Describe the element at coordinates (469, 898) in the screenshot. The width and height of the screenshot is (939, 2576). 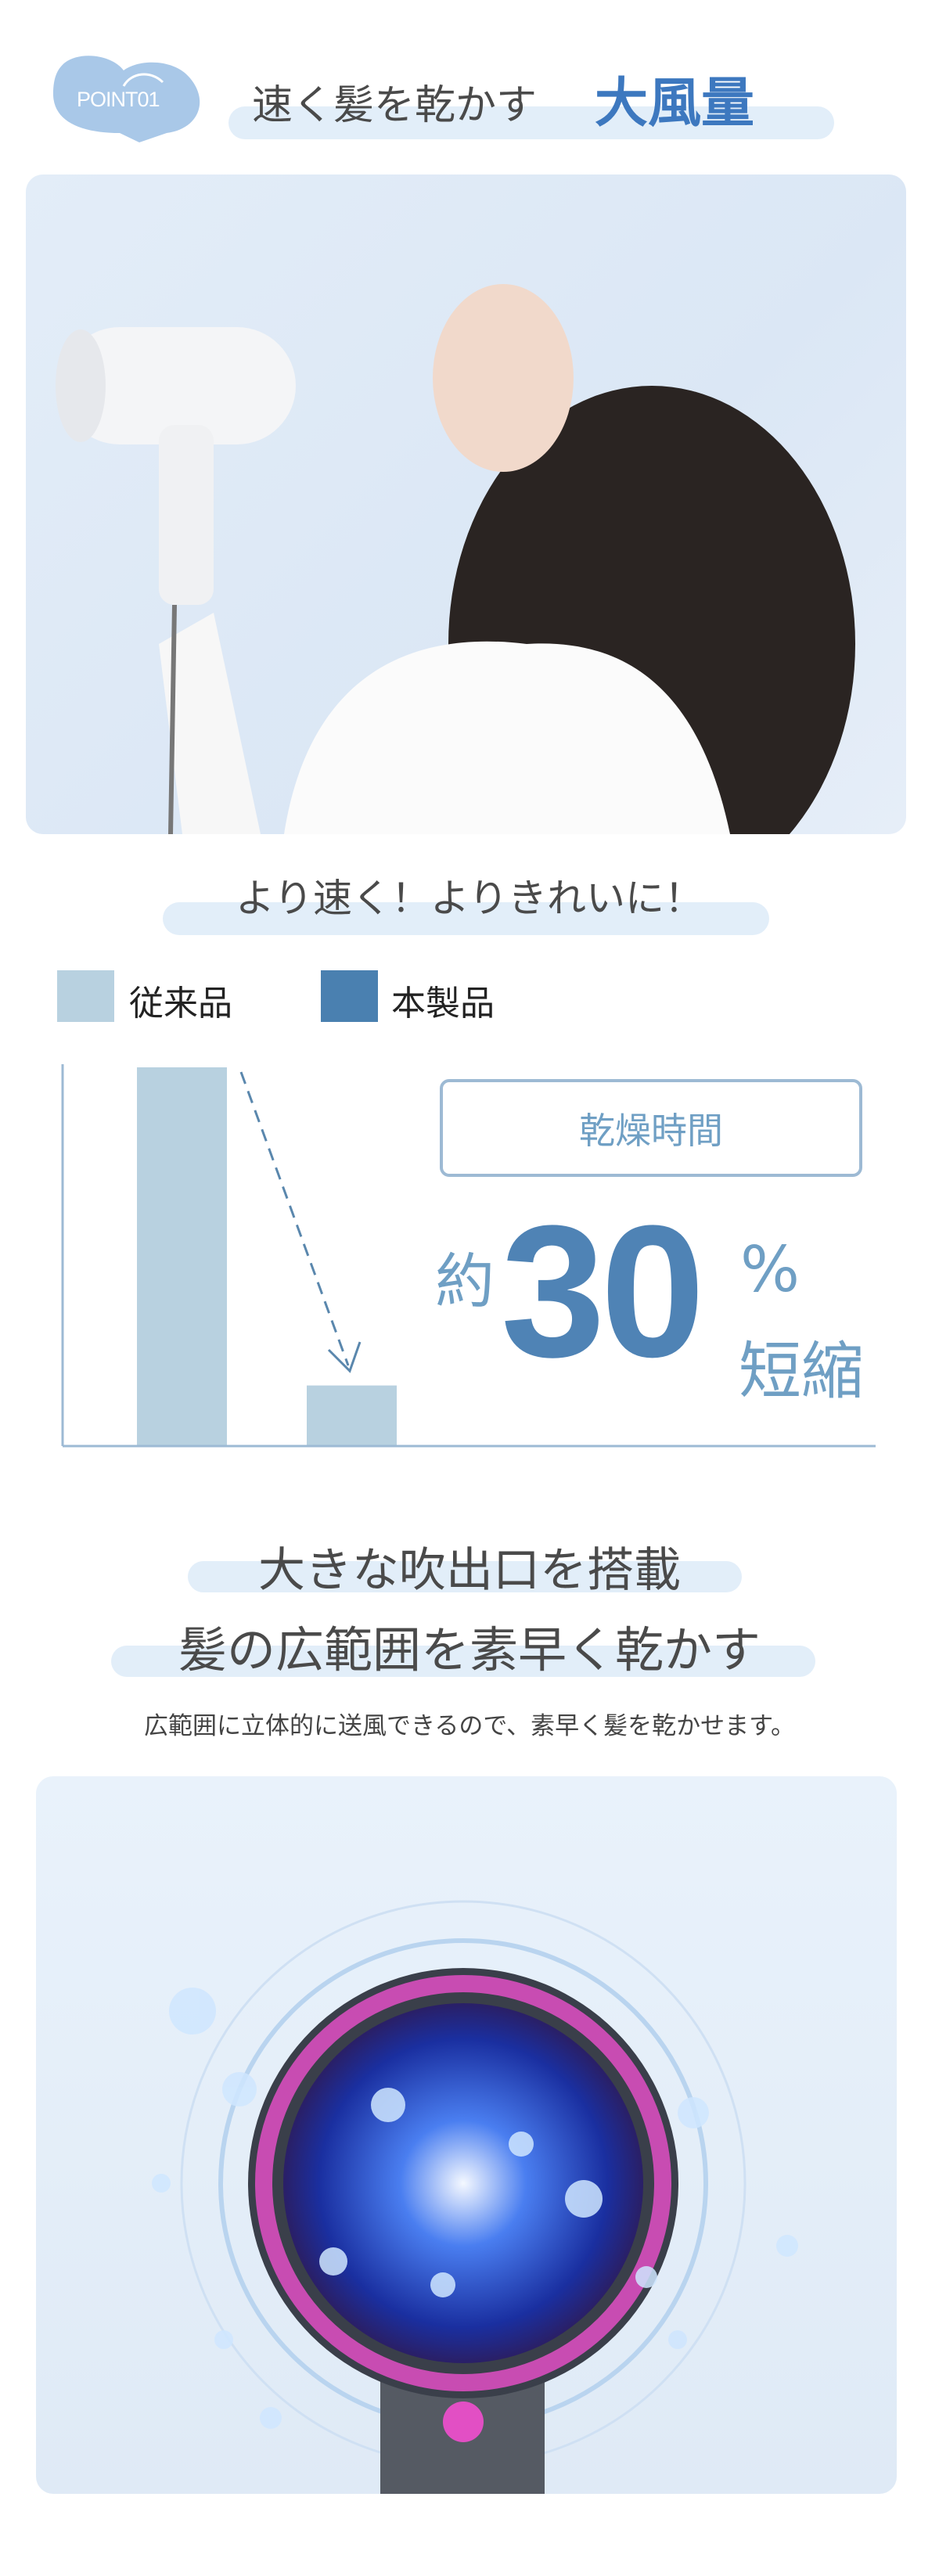
I see `section-heading: より速く！よりきれいに！` at that location.